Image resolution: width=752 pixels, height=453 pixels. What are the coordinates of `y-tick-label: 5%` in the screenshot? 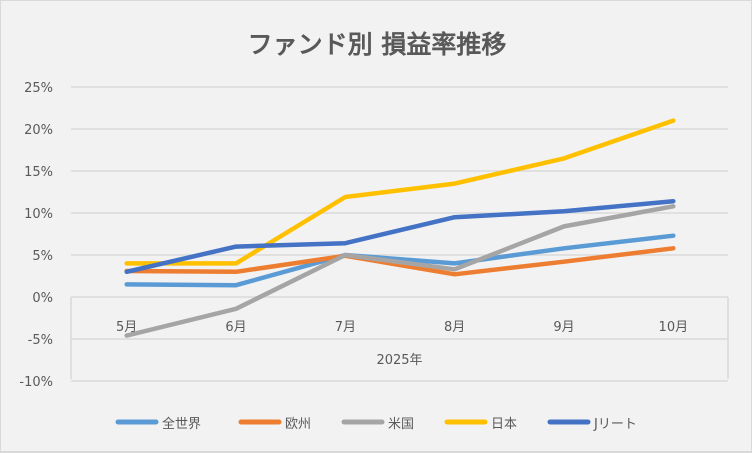 It's located at (42, 256).